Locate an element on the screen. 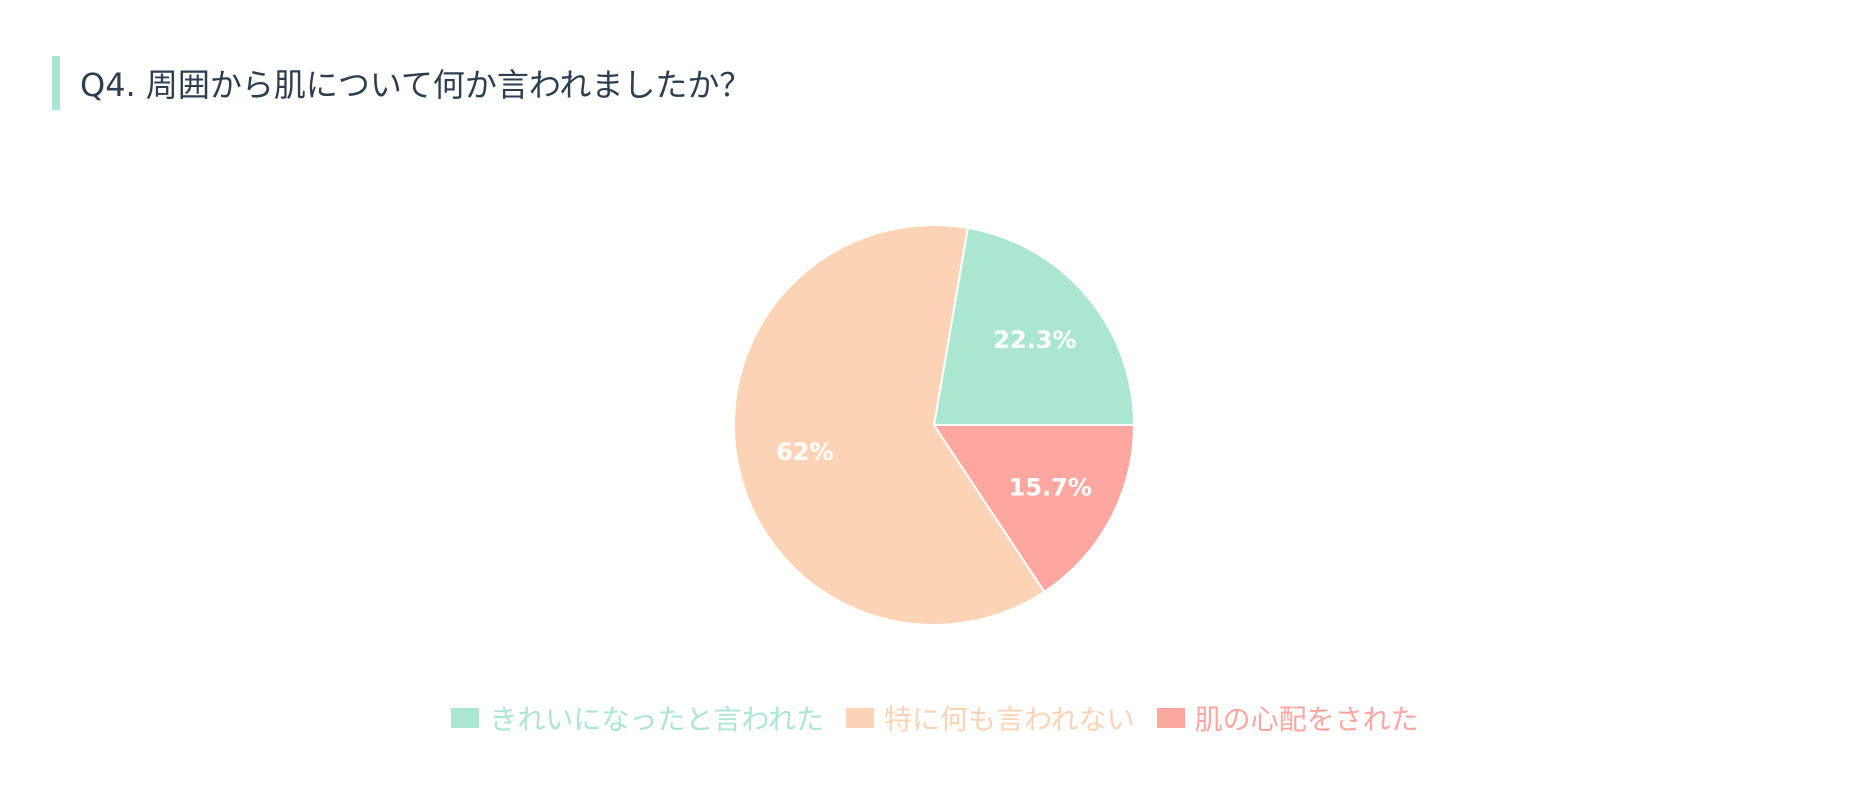 The width and height of the screenshot is (1870, 804). pie-slice-kirei is located at coordinates (1034, 326).